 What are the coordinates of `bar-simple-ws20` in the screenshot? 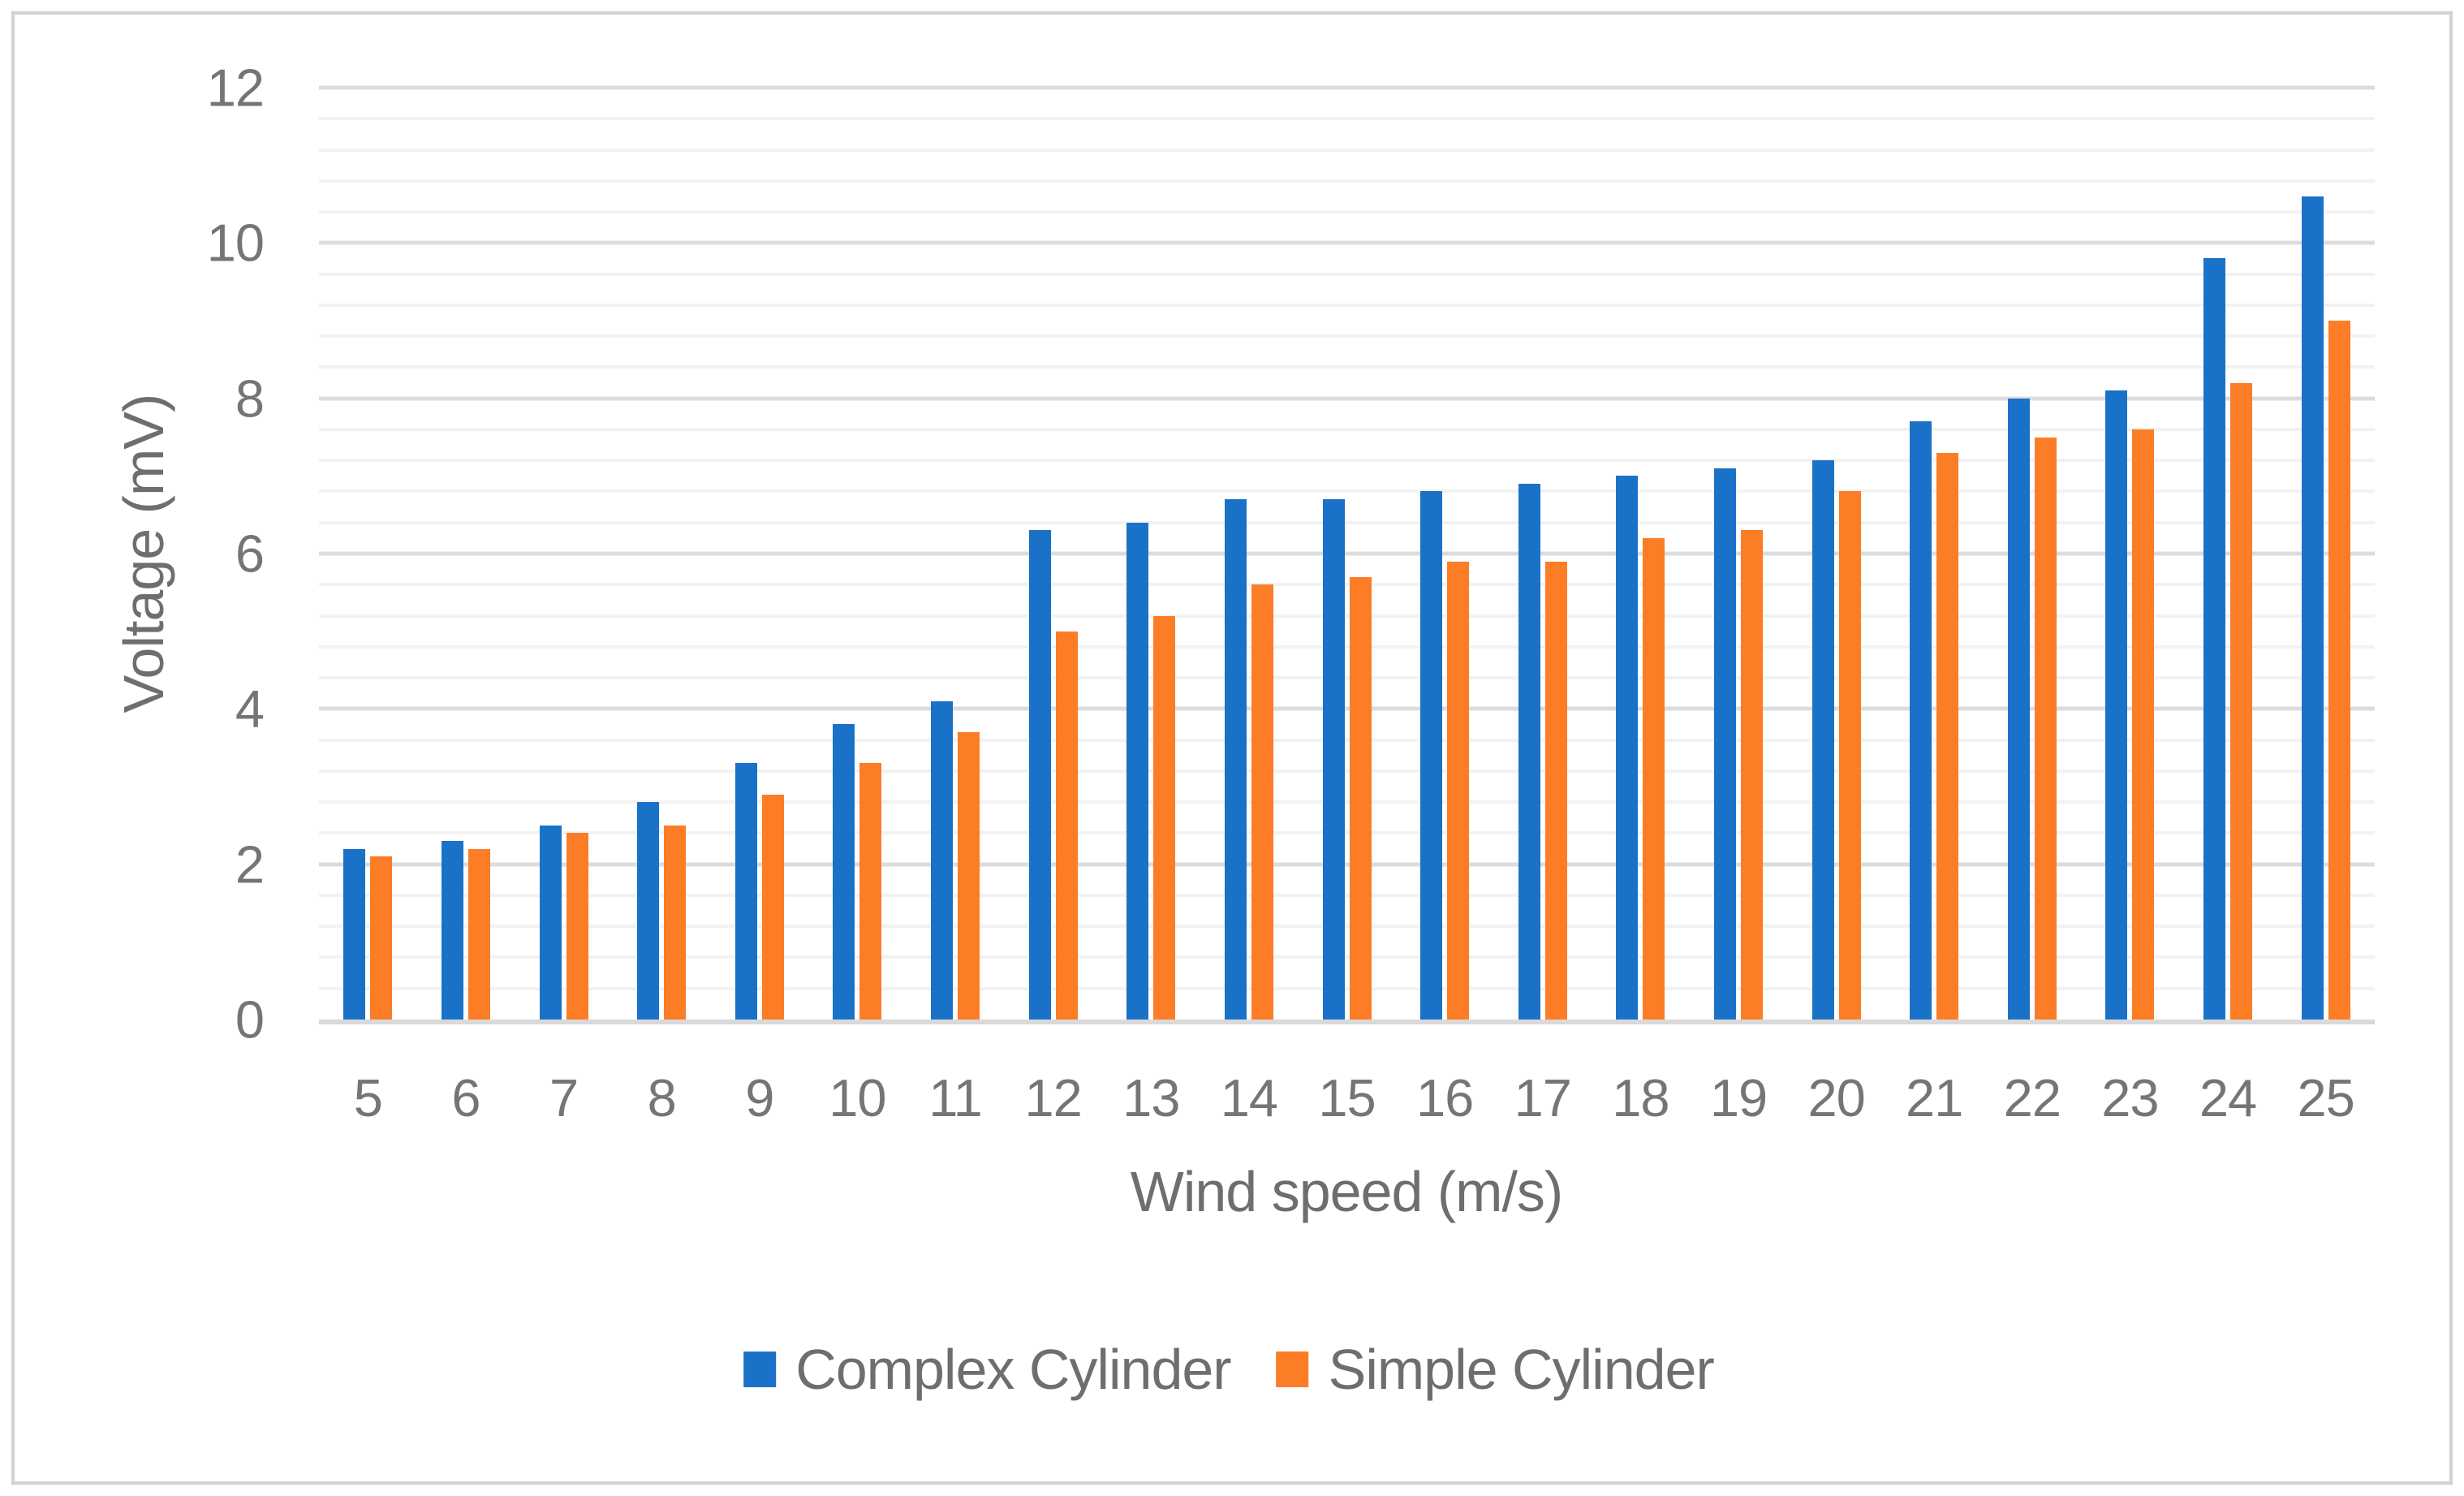 It's located at (1849, 755).